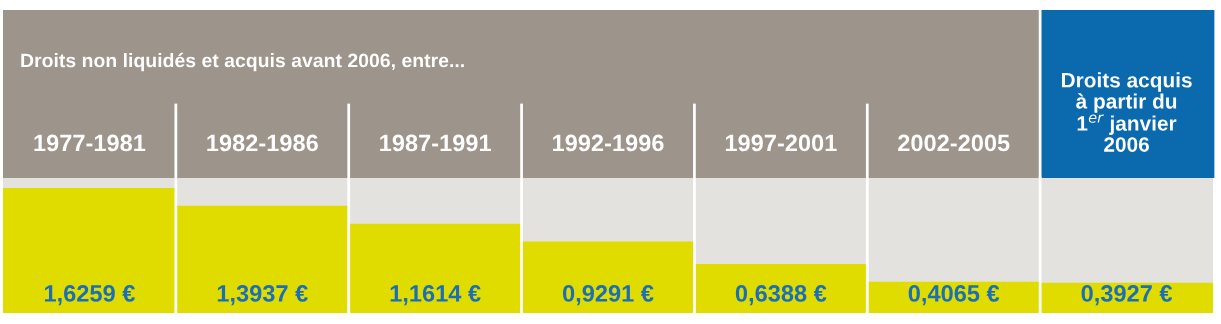 This screenshot has width=1221, height=324. What do you see at coordinates (608, 295) in the screenshot?
I see `data-label: 0,9291 €` at bounding box center [608, 295].